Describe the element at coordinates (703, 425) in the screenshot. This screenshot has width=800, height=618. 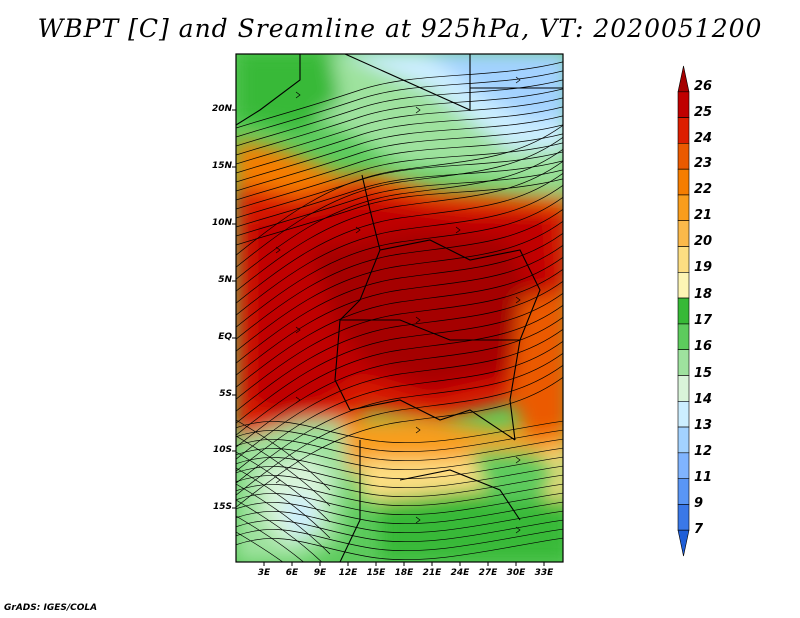
I see `colorbar-label-13: 13` at that location.